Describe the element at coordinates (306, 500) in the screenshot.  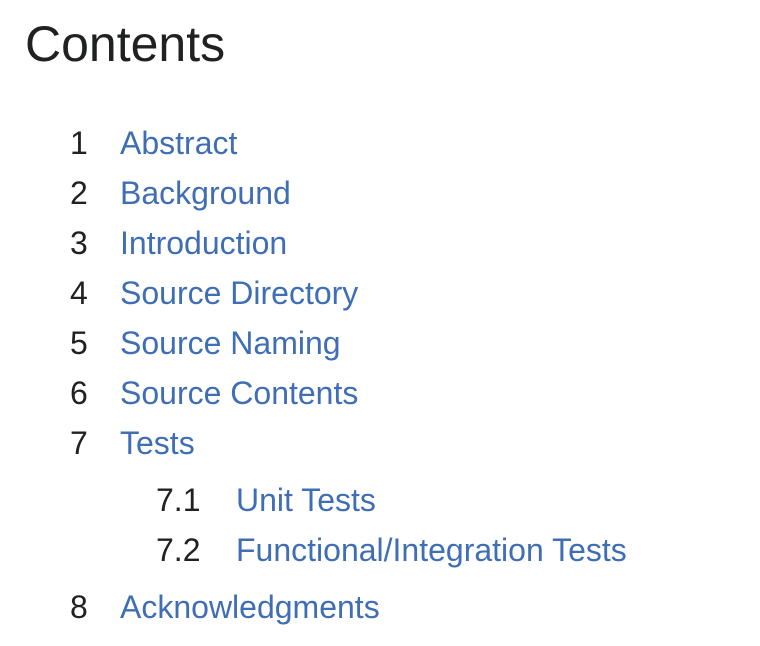
I see `toc-link-unit-tests: Unit Tests` at that location.